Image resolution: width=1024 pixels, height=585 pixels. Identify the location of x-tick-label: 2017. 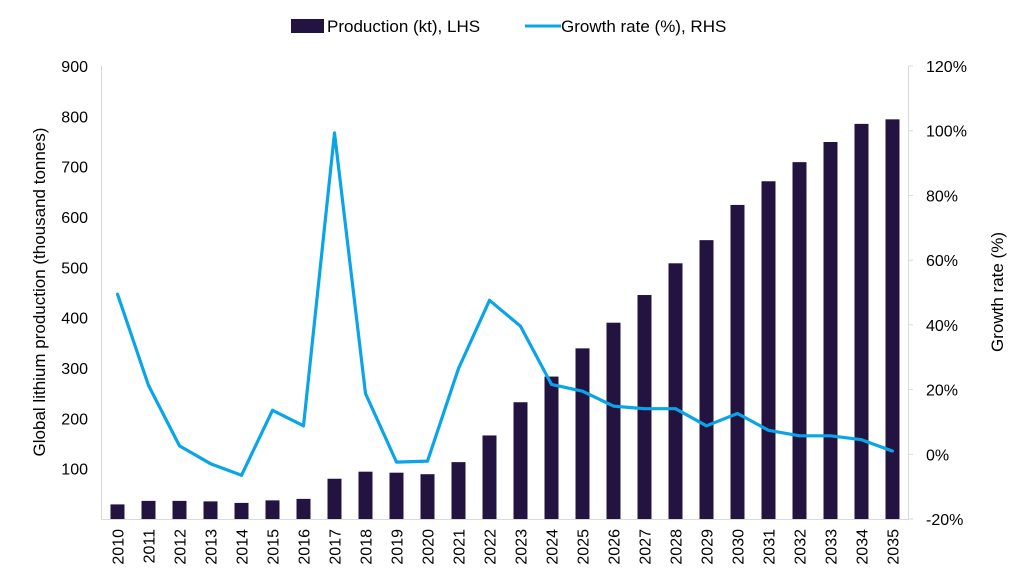
(336, 547).